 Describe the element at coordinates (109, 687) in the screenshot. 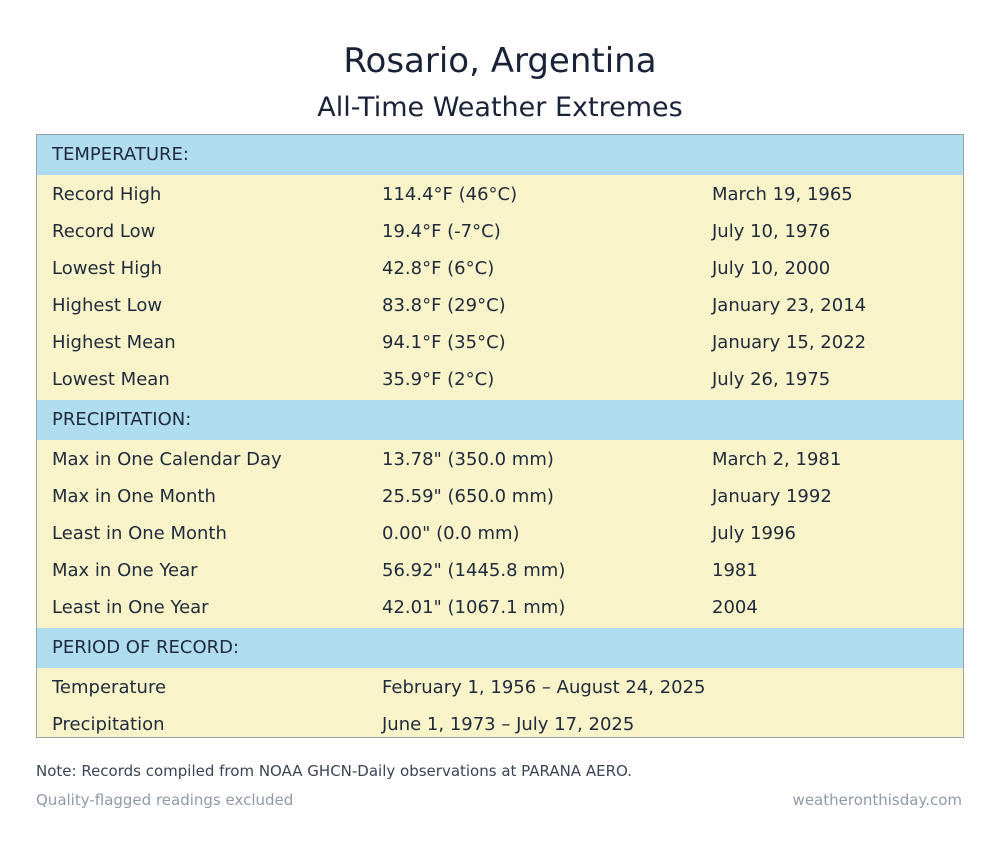

I see `row-label: Temperature` at that location.